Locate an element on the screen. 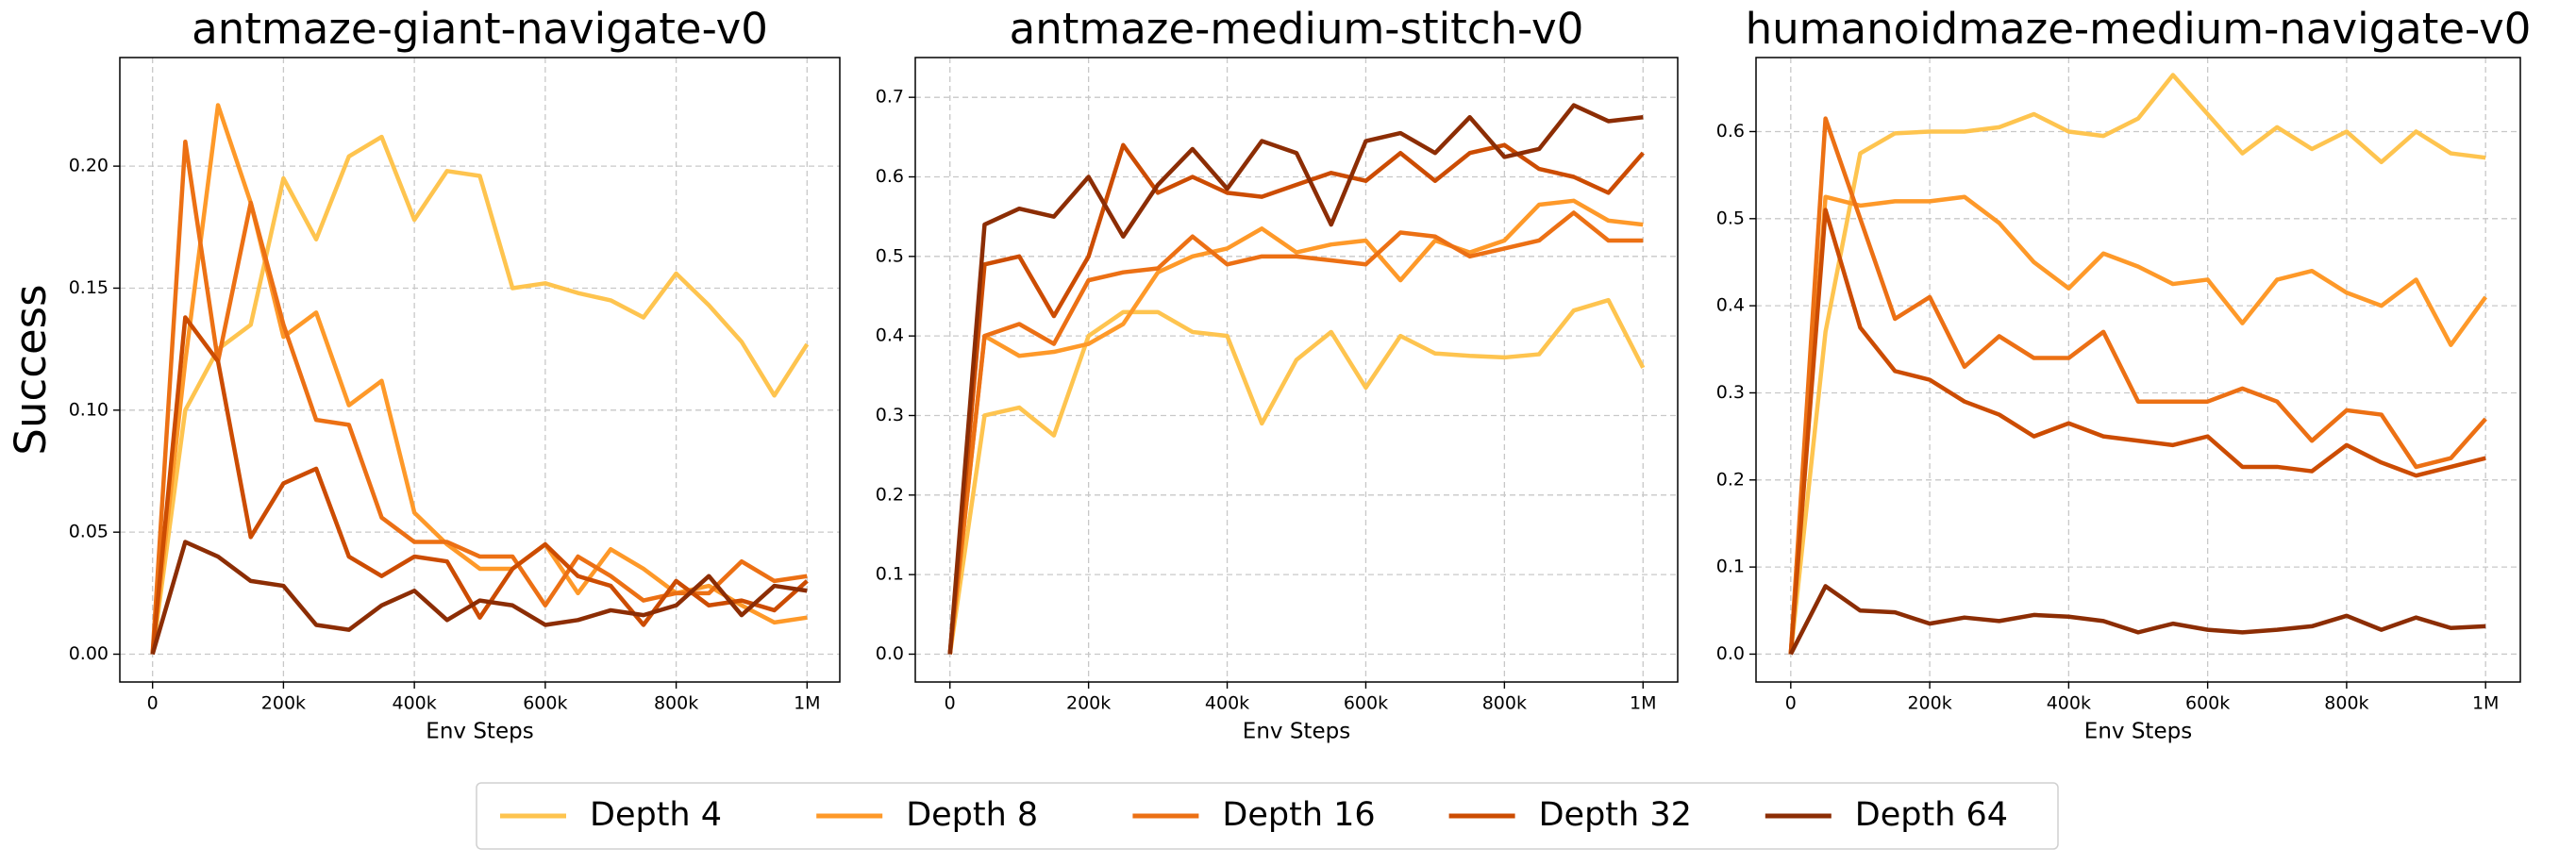 This screenshot has width=2576, height=865. y-tick-label: 0.15 is located at coordinates (89, 287).